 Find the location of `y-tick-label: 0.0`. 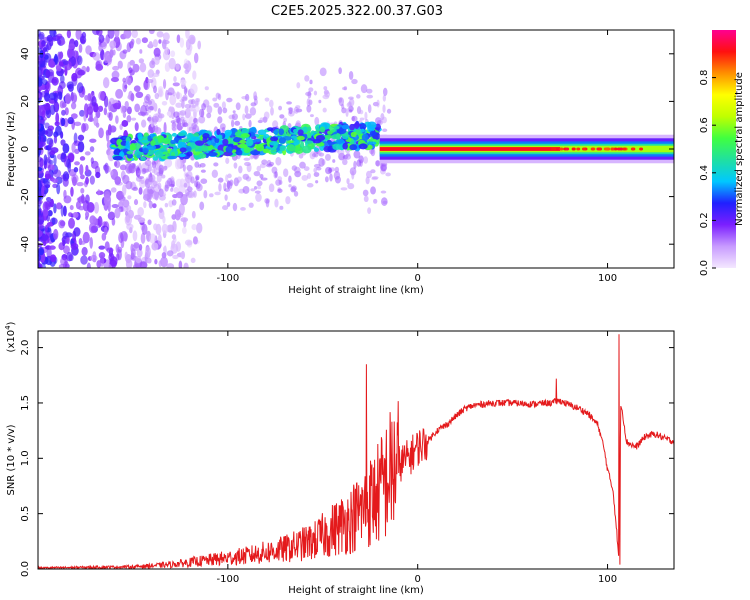

y-tick-label: 0.0 is located at coordinates (25, 569).